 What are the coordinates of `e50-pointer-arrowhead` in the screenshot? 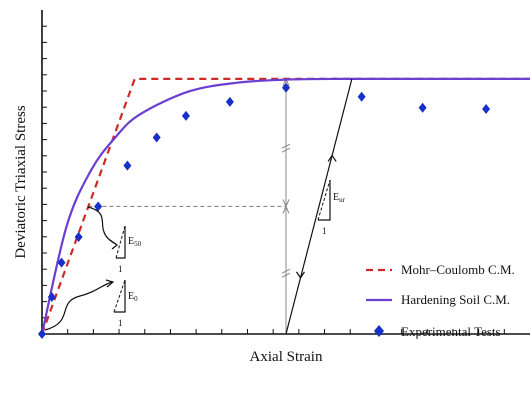 It's located at (113, 244).